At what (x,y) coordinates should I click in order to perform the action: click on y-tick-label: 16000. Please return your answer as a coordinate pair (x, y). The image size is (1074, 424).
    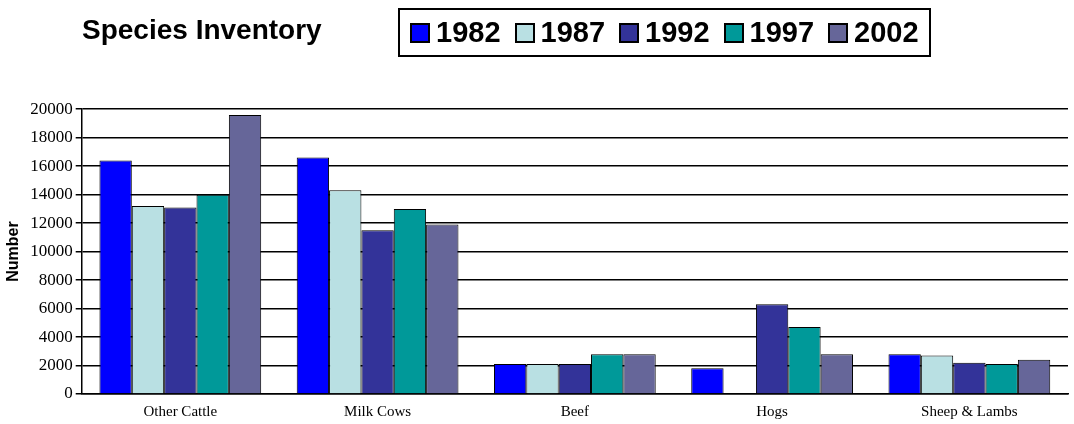
    Looking at the image, I should click on (51, 165).